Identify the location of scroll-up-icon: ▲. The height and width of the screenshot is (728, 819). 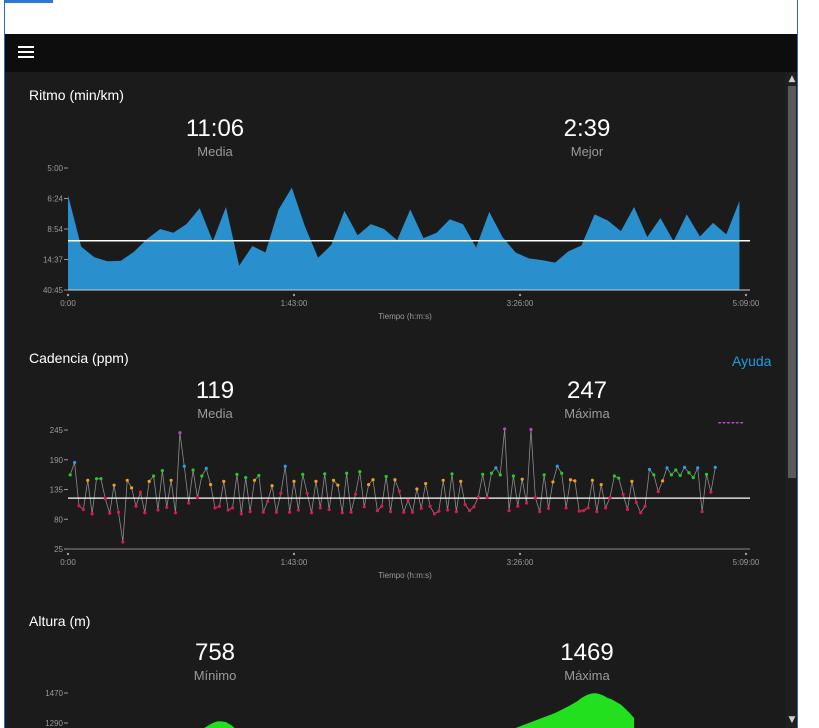
(792, 79).